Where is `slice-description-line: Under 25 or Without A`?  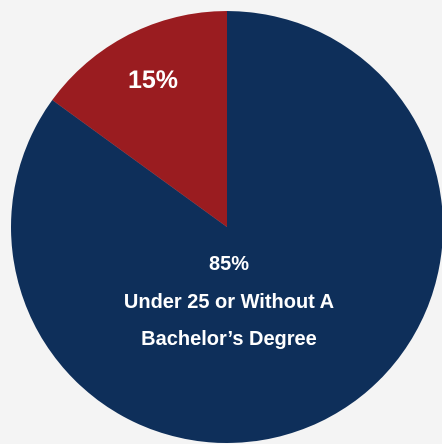
slice-description-line: Under 25 or Without A is located at coordinates (229, 302).